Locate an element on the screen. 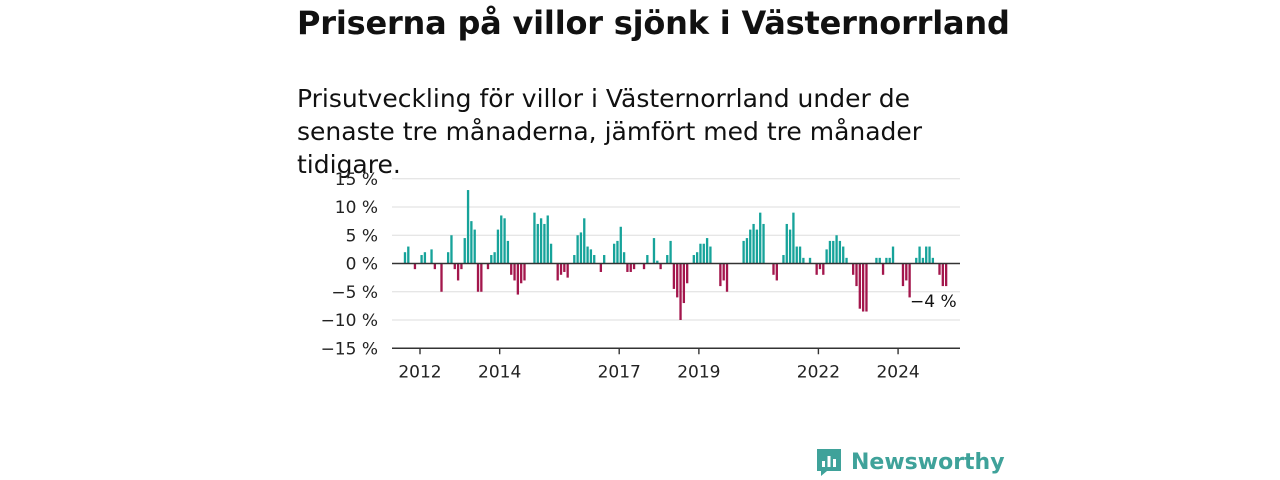 This screenshot has width=1280, height=480. y-tick-label: 15 % is located at coordinates (356, 180).